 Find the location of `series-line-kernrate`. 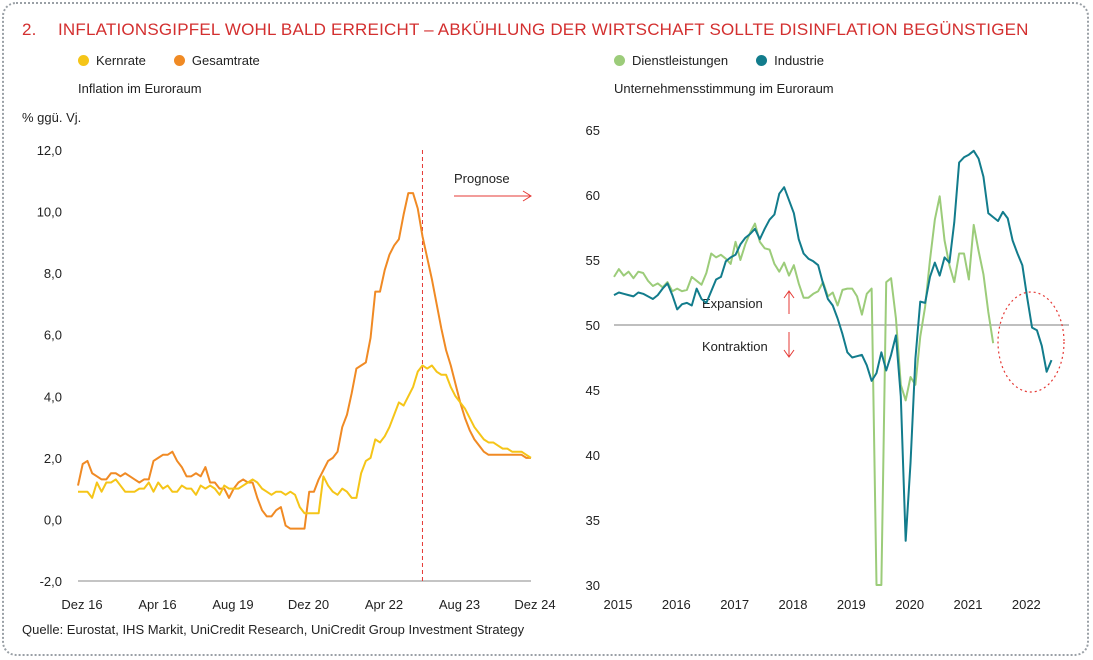

series-line-kernrate is located at coordinates (305, 439).